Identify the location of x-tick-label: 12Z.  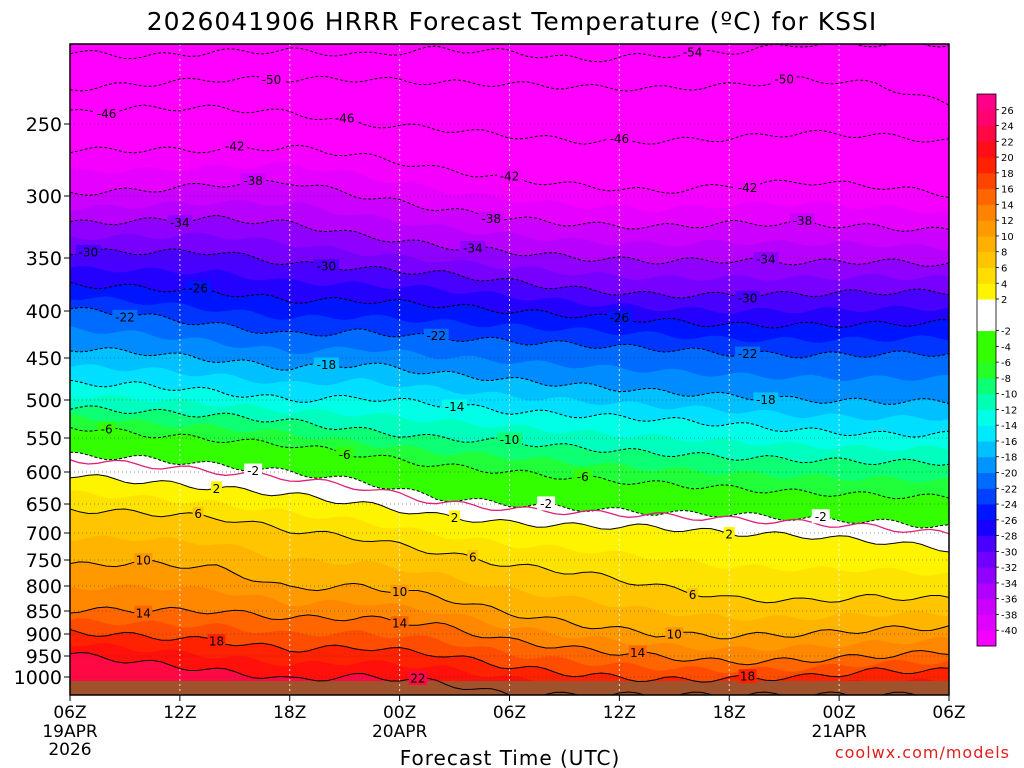
(179, 713).